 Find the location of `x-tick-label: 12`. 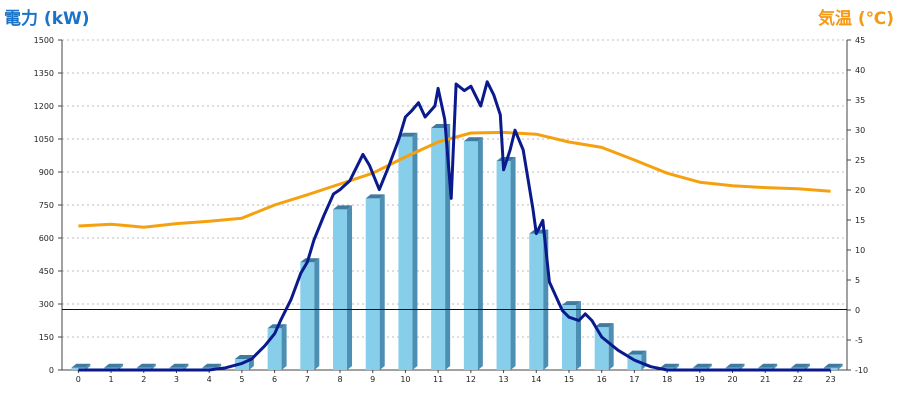

x-tick-label: 12 is located at coordinates (471, 379).